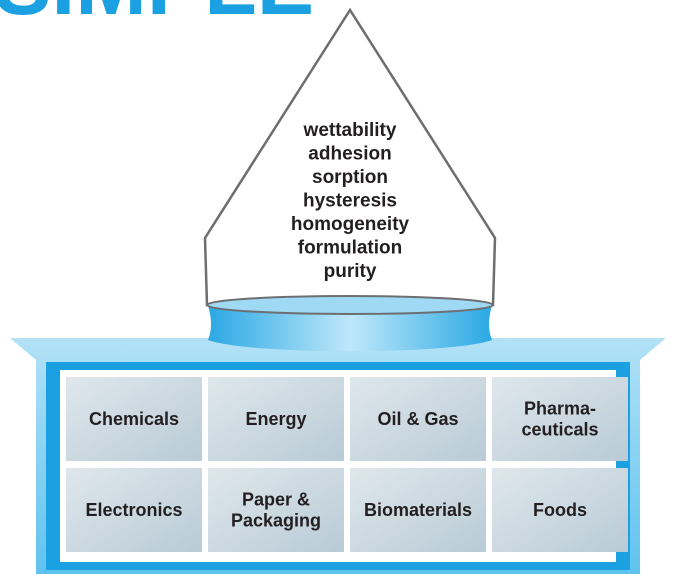 The width and height of the screenshot is (676, 574). Describe the element at coordinates (350, 328) in the screenshot. I see `neck` at that location.